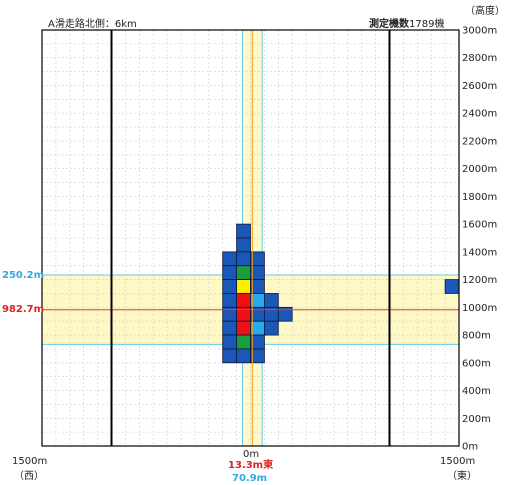 The image size is (509, 485). I want to click on count-value: 1789機, so click(427, 24).